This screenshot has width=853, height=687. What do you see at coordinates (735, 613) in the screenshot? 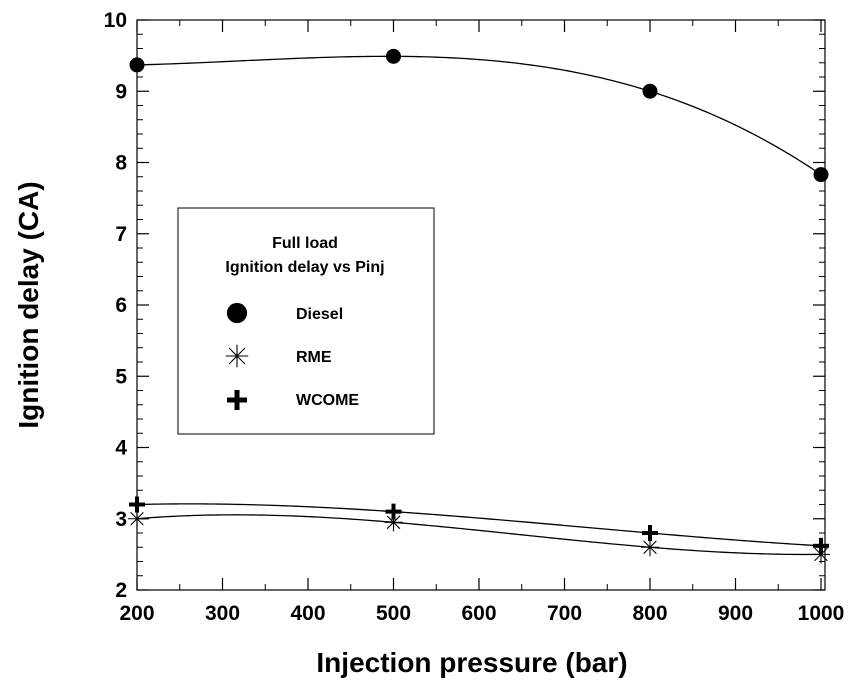
I see `x-tick-label: 900` at bounding box center [735, 613].